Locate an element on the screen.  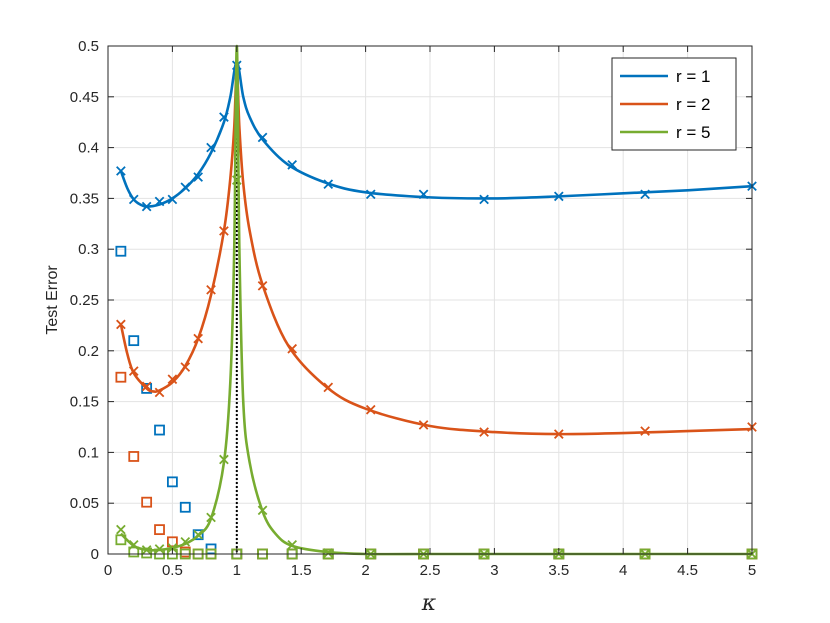
x-tick-label: 2 is located at coordinates (365, 570).